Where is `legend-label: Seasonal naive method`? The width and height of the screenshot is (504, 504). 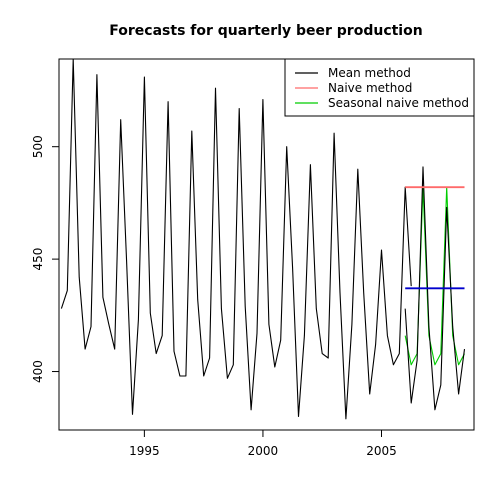 legend-label: Seasonal naive method is located at coordinates (398, 103).